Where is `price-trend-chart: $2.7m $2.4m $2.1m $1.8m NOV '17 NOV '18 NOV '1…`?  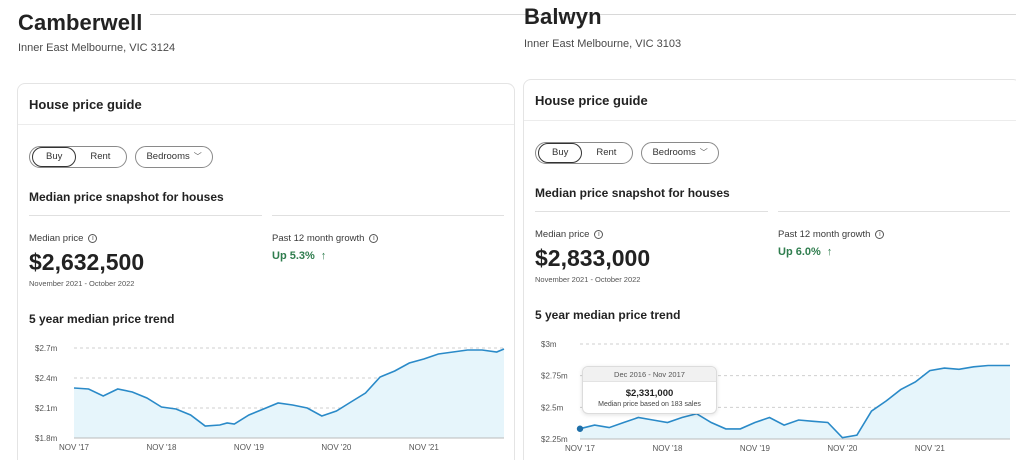 price-trend-chart: $2.7m $2.4m $2.1m $1.8m NOV '17 NOV '18 NOV '1… is located at coordinates (266, 398).